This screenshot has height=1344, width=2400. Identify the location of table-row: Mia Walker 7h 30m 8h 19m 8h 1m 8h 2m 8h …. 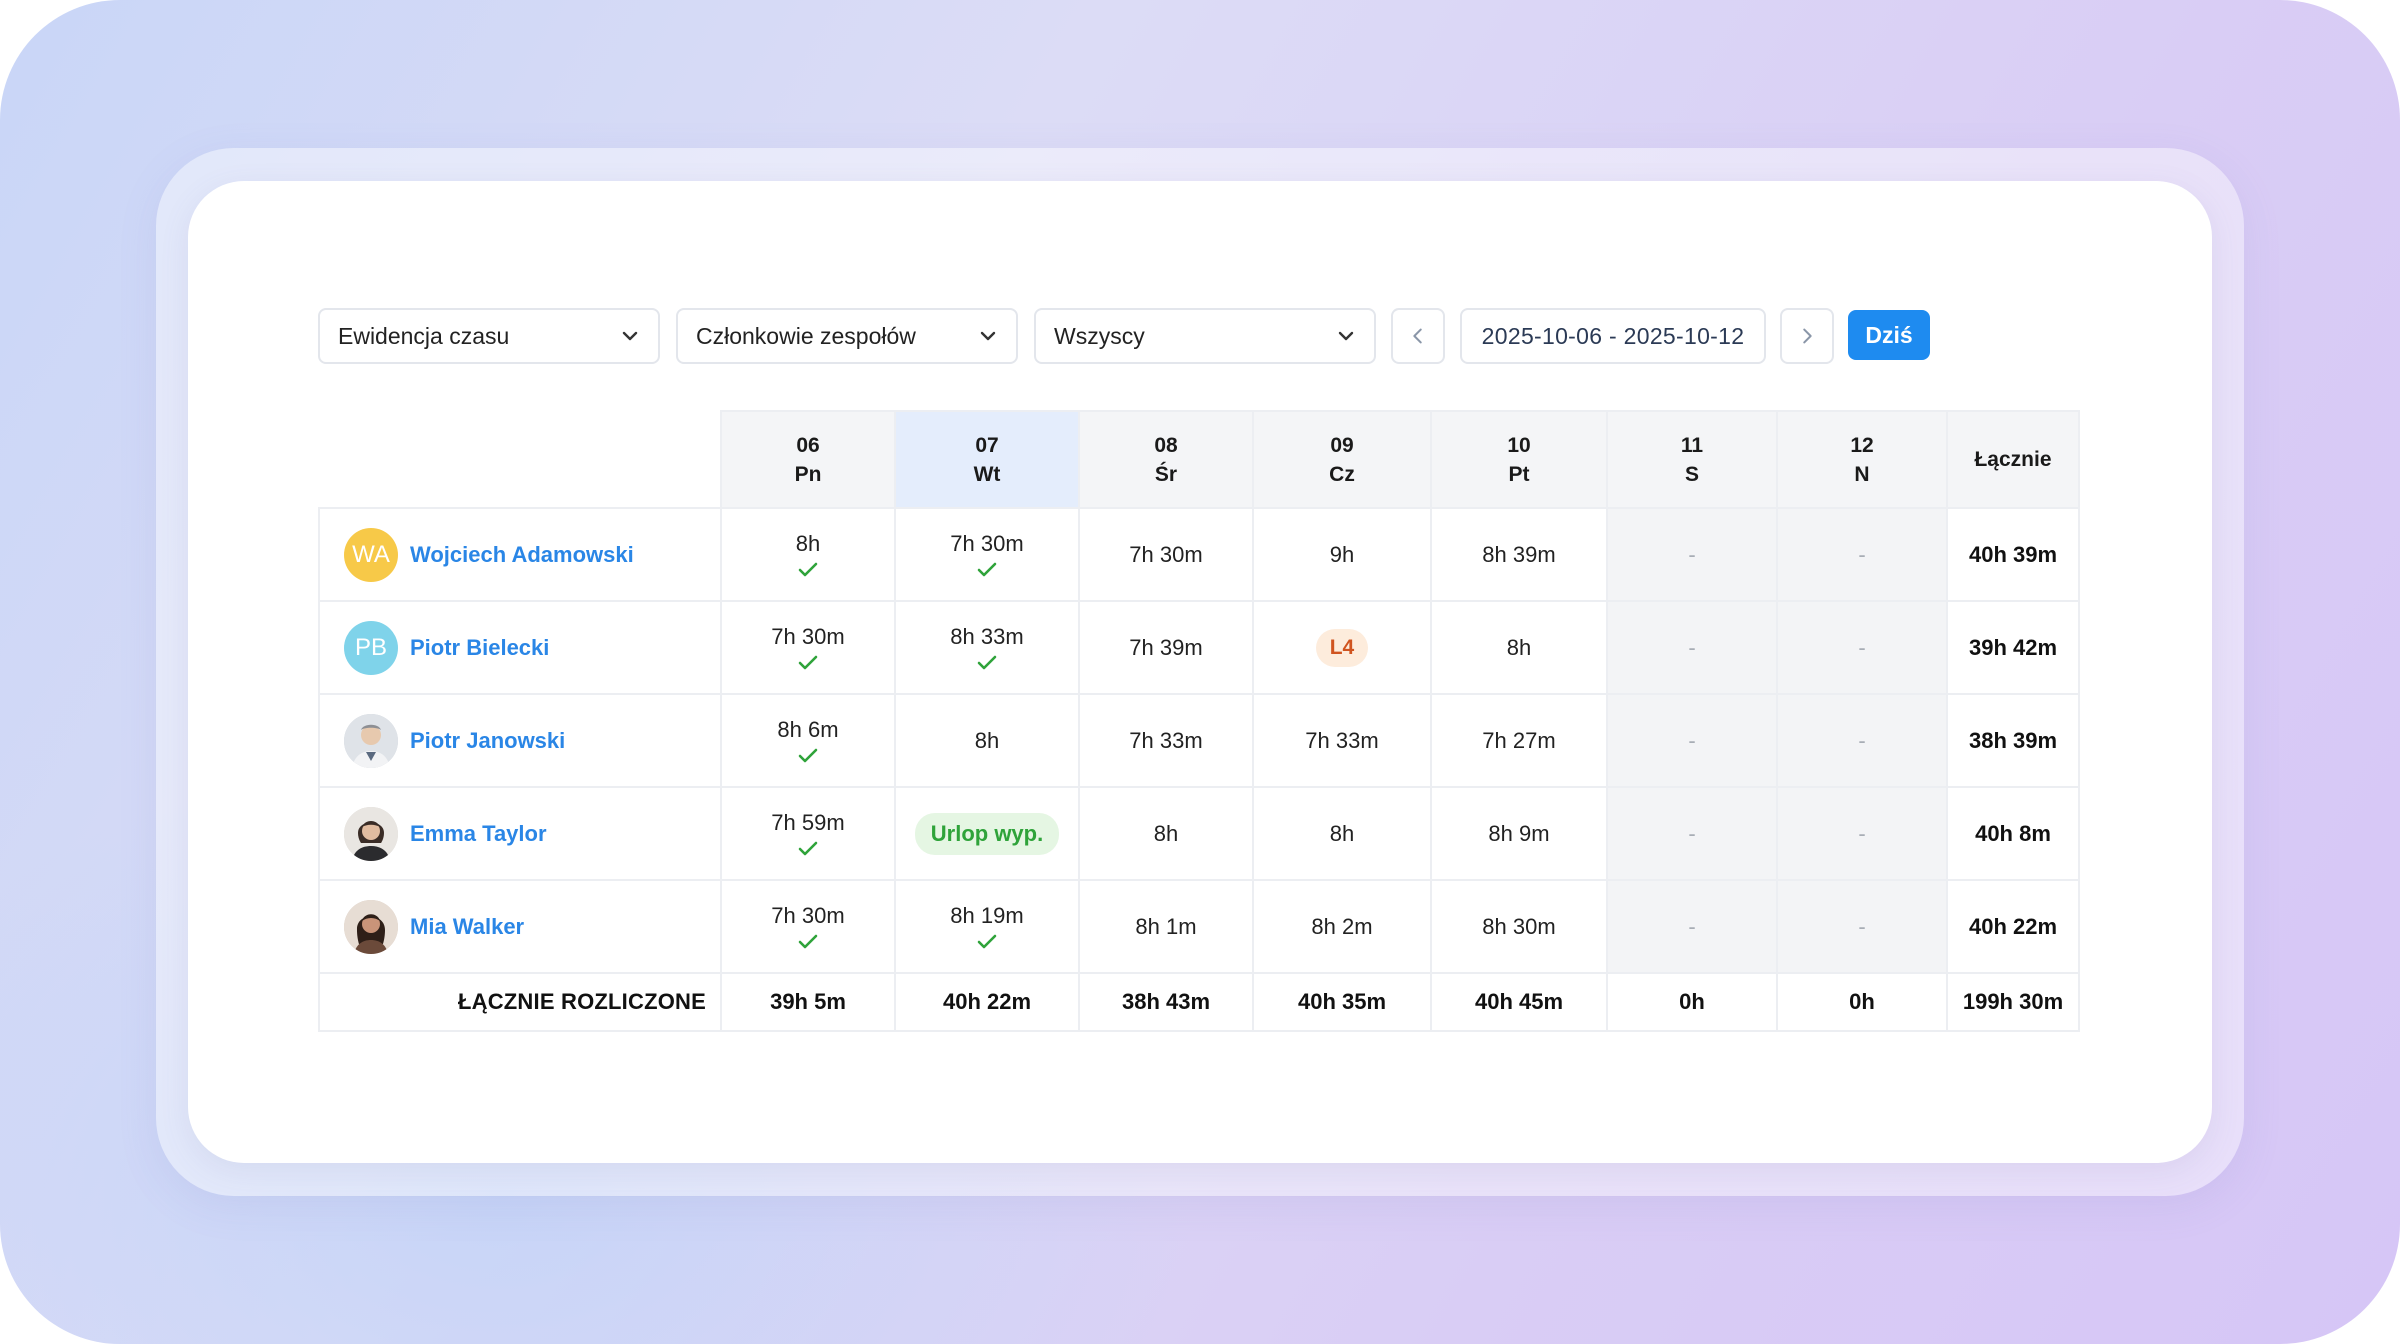
(1199, 926).